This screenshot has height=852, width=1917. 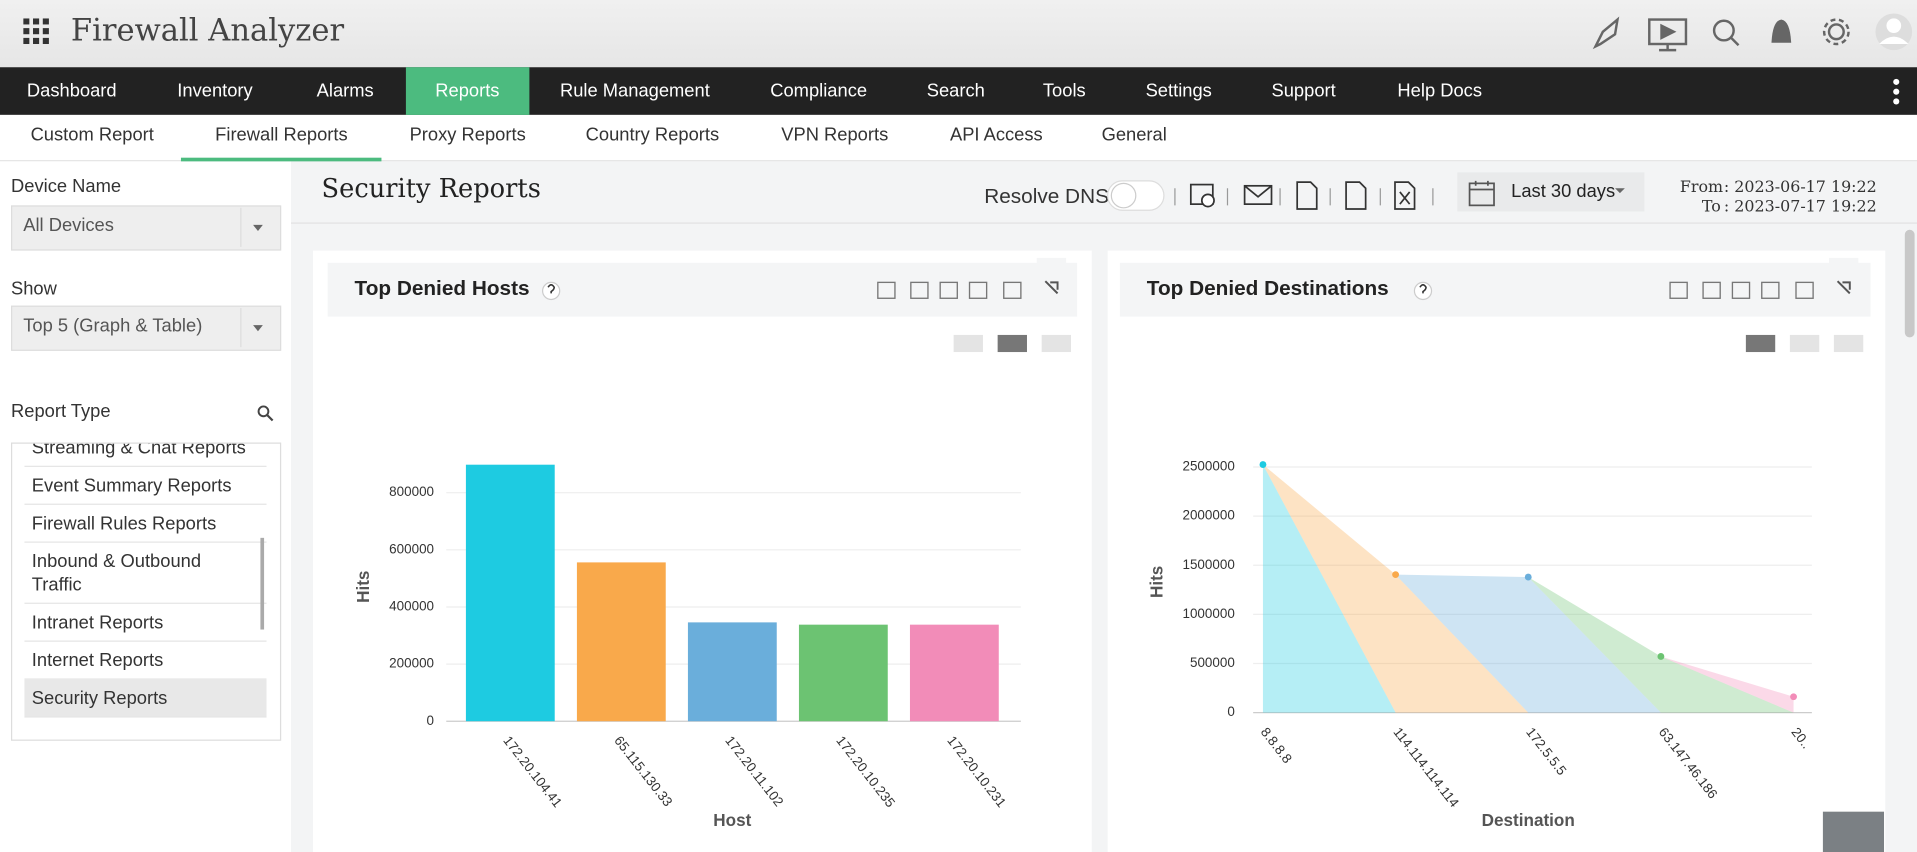 I want to click on resolve-dns-label: Resolve DNS, so click(x=1046, y=196).